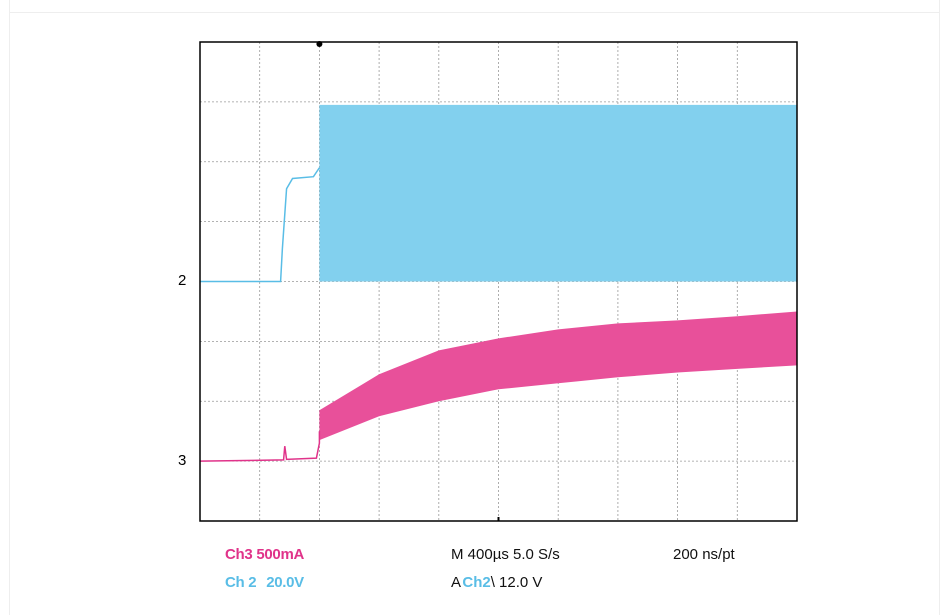 The height and width of the screenshot is (615, 951). Describe the element at coordinates (558, 376) in the screenshot. I see `ch3-envelope` at that location.